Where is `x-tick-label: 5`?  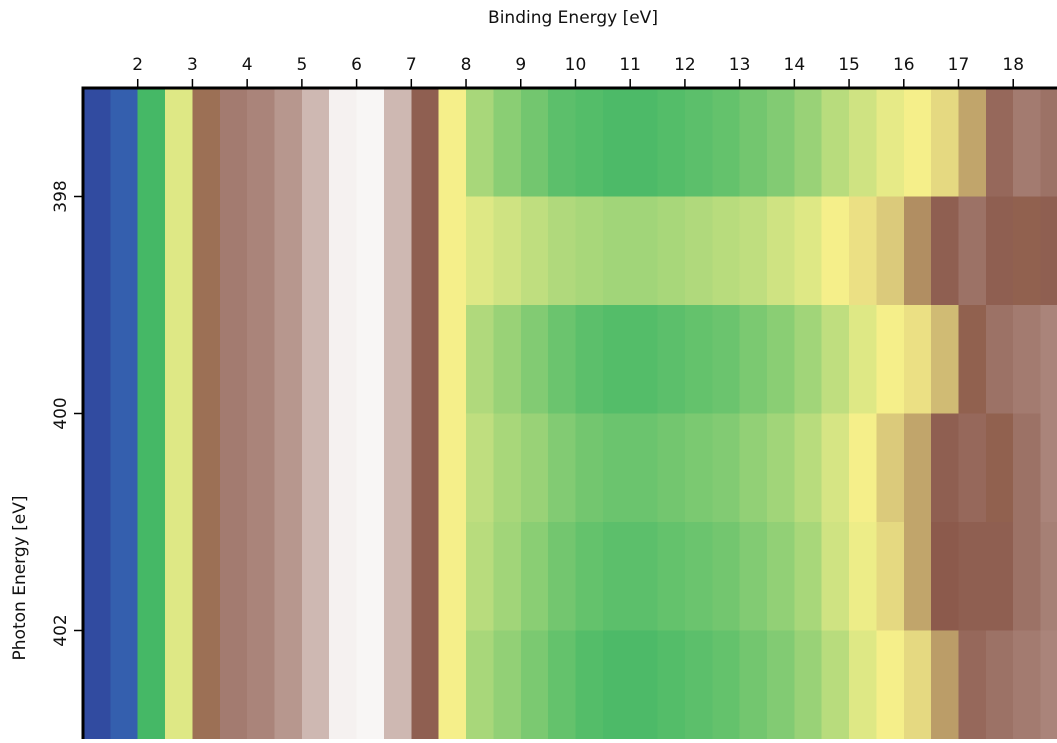 x-tick-label: 5 is located at coordinates (301, 65).